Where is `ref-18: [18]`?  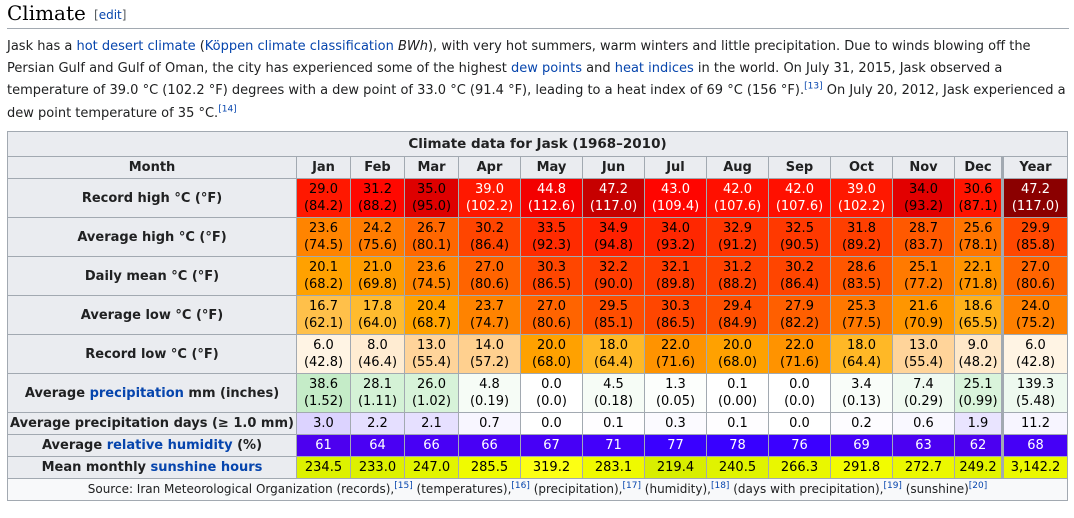
ref-18: [18] is located at coordinates (720, 486).